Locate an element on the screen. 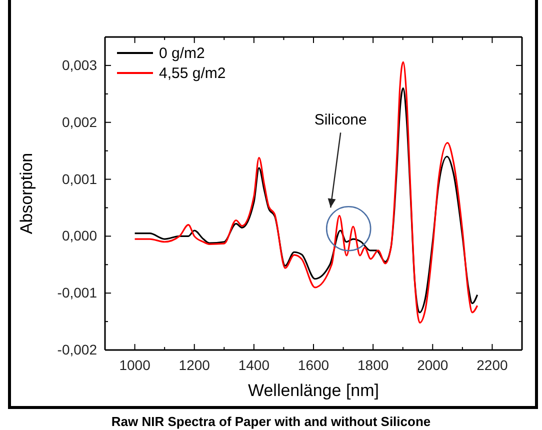  text: Raw NIR Spectra of Paper with and without Silicone is located at coordinates (271, 421).